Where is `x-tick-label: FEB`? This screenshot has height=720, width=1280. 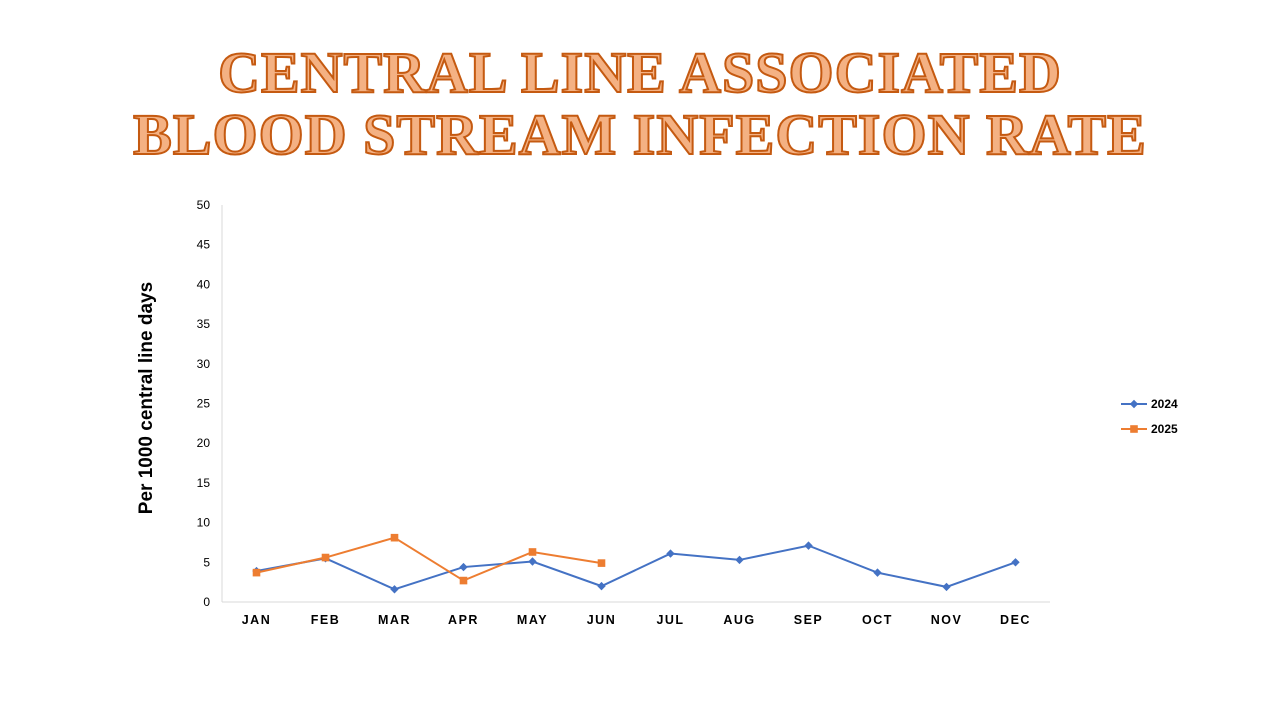 x-tick-label: FEB is located at coordinates (326, 620).